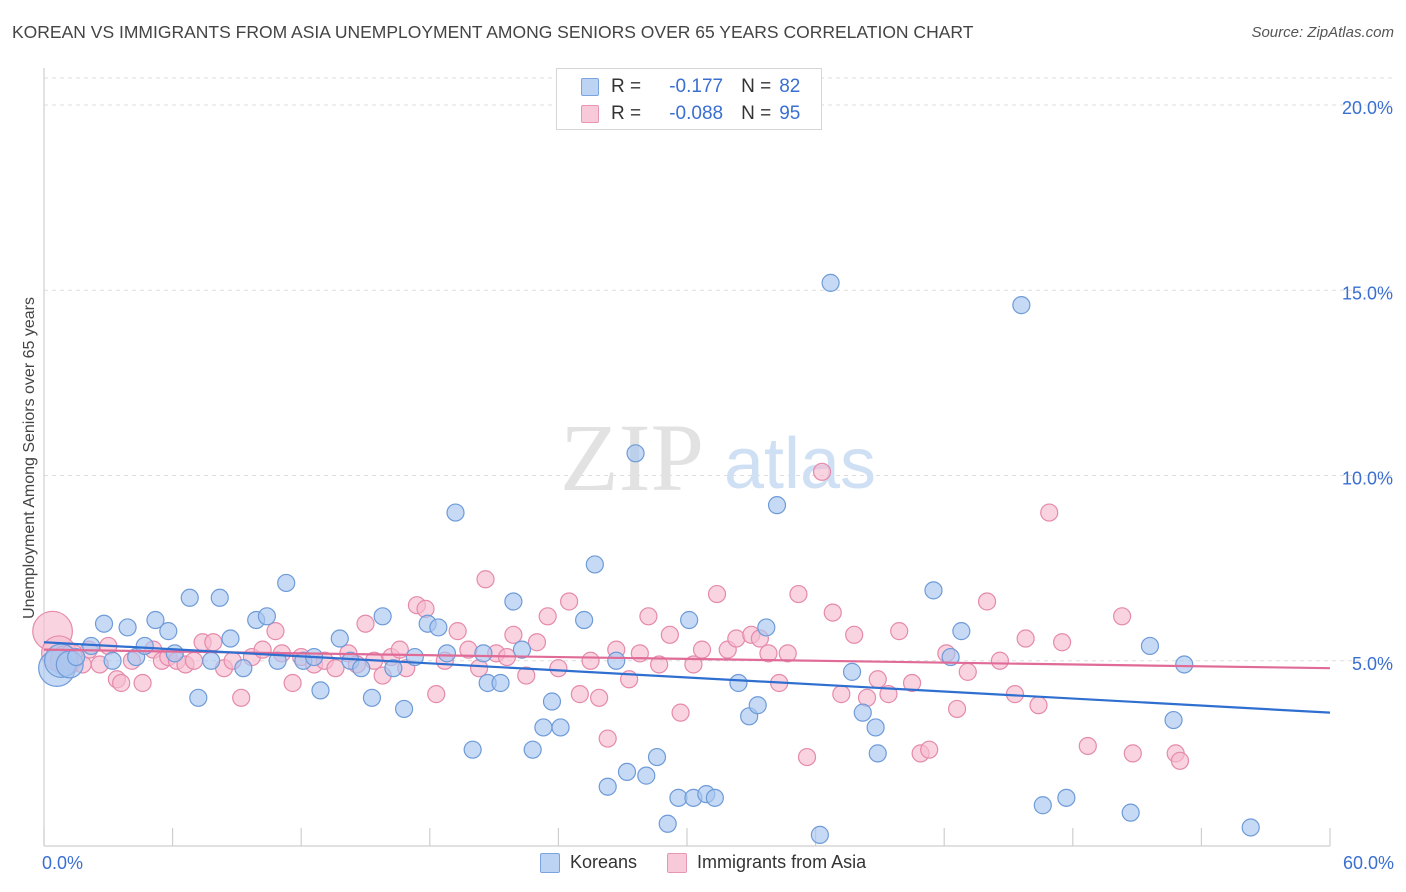  I want to click on y-tick-labels: 5.0% 10.0% 15.0% 20.0%, so click(1367, 386).